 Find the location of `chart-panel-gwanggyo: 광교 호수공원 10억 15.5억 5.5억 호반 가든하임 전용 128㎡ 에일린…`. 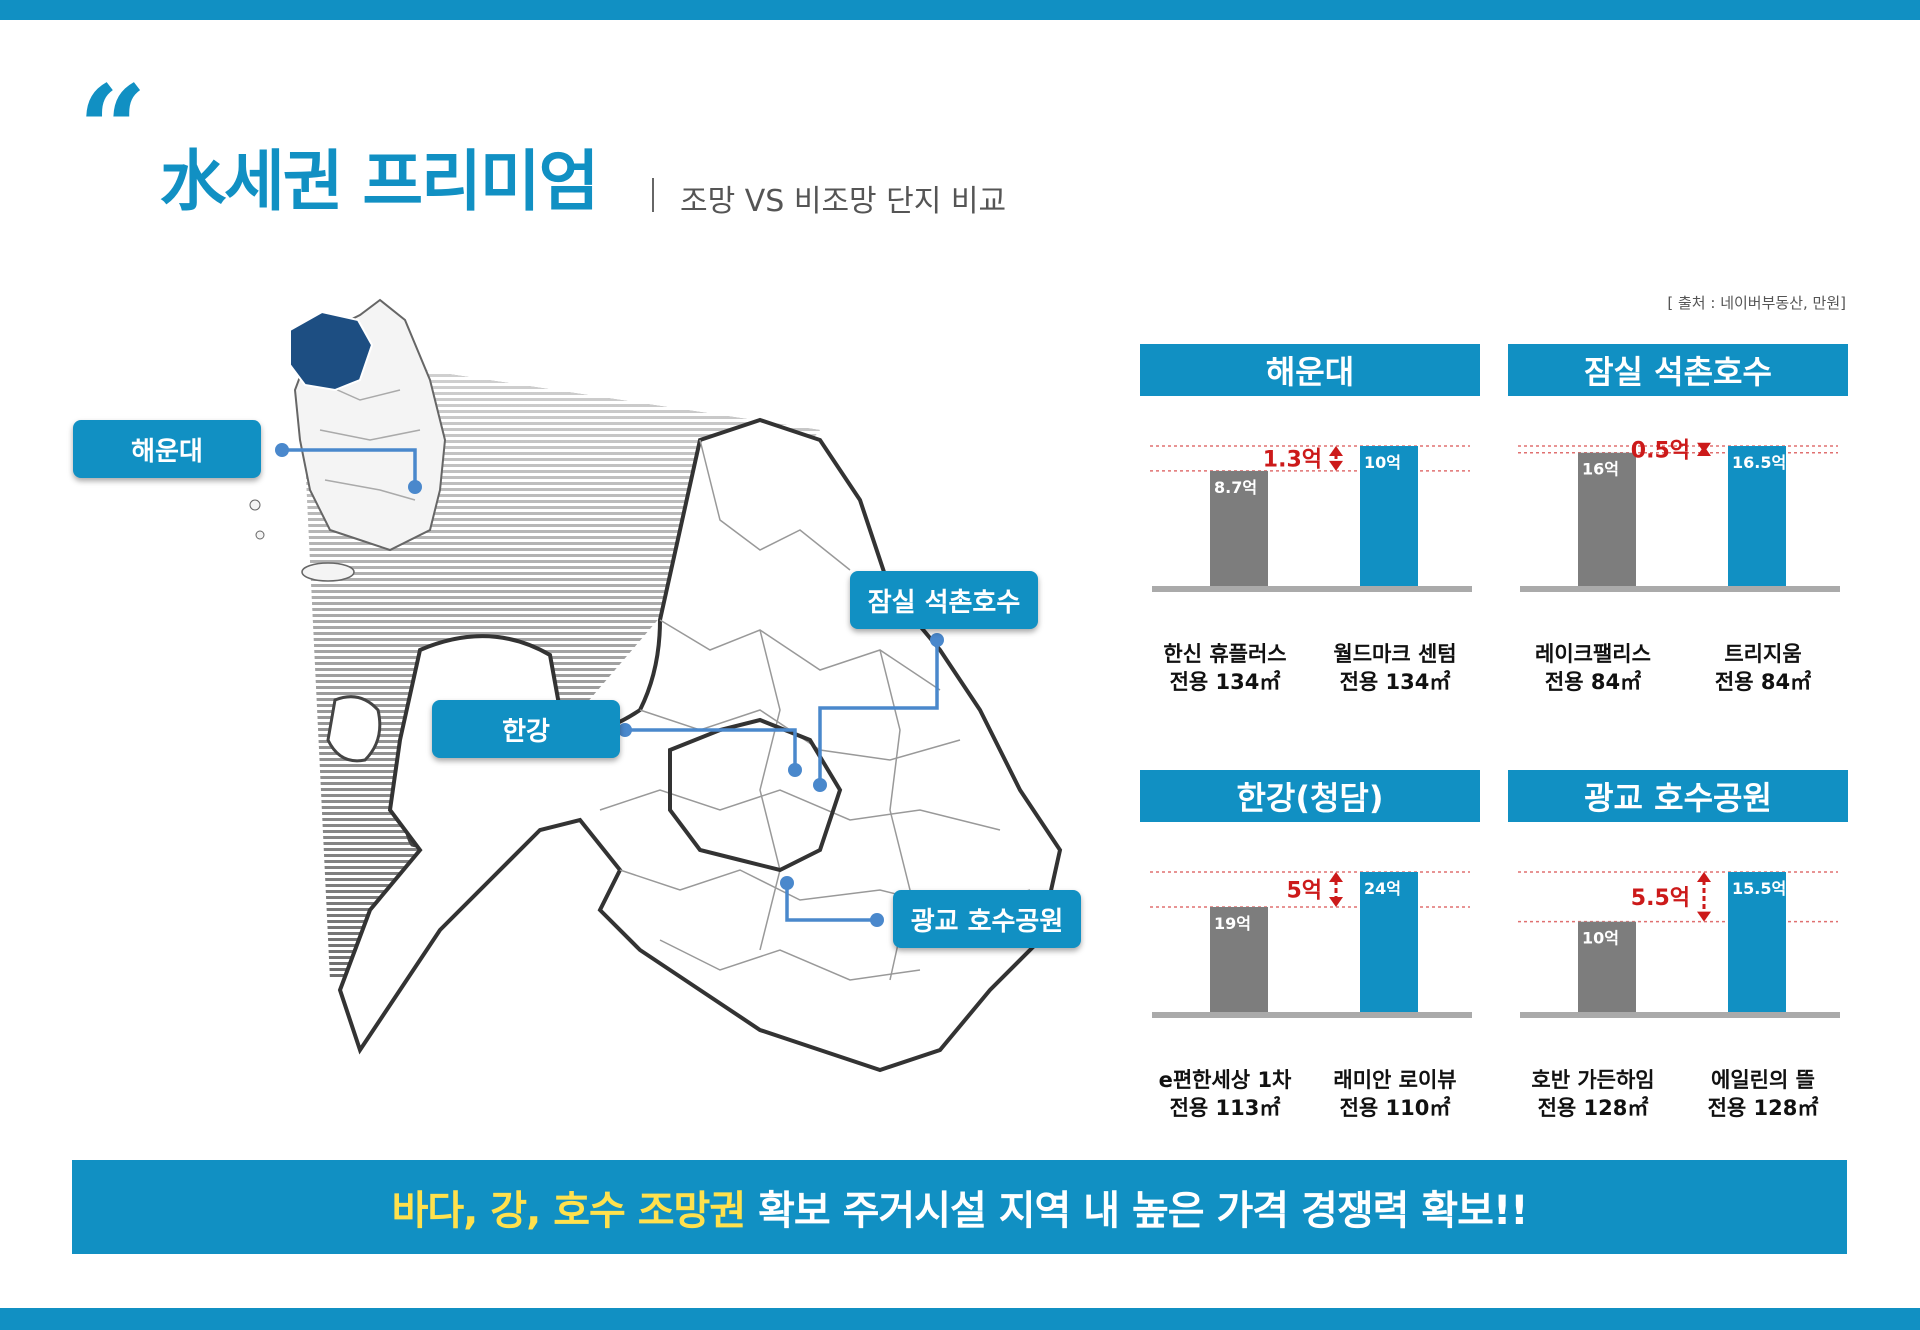

chart-panel-gwanggyo: 광교 호수공원 10억 15.5억 5.5억 호반 가든하임 전용 128㎡ 에일린… is located at coordinates (1678, 945).